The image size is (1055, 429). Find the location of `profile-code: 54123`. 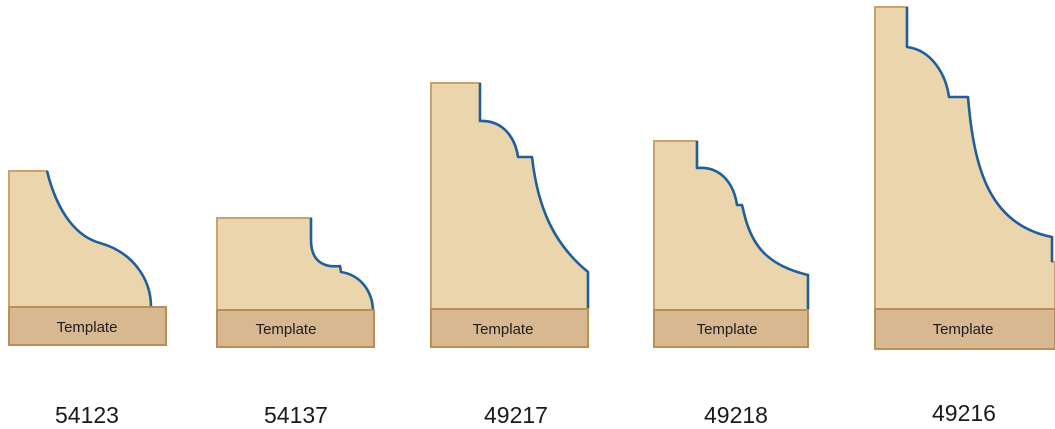

profile-code: 54123 is located at coordinates (87, 415).